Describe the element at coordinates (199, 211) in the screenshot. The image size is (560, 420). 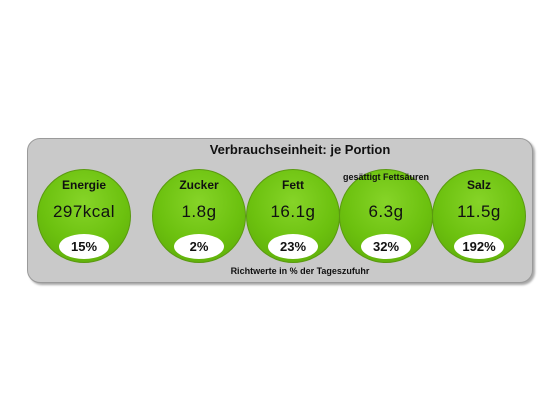
I see `nutrient-value: 1.8g` at that location.